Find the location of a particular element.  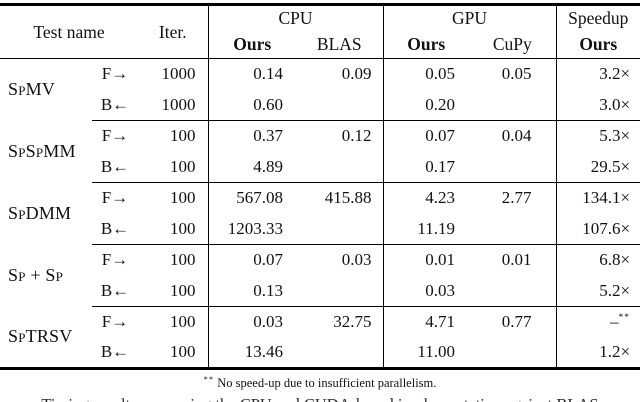

cell-speedup: 1.2× is located at coordinates (597, 353).